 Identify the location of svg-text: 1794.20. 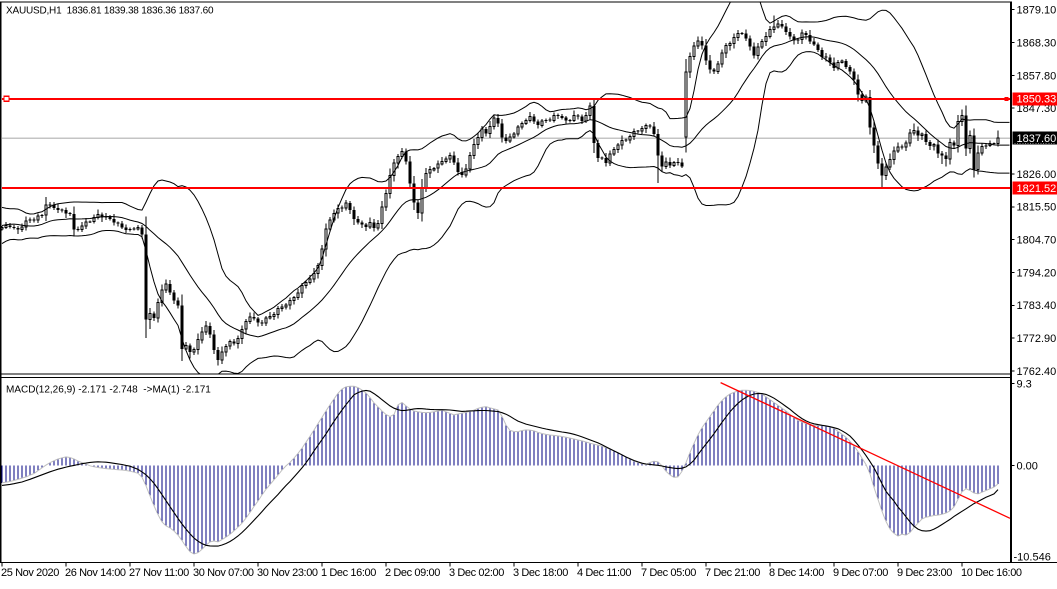
(1037, 273).